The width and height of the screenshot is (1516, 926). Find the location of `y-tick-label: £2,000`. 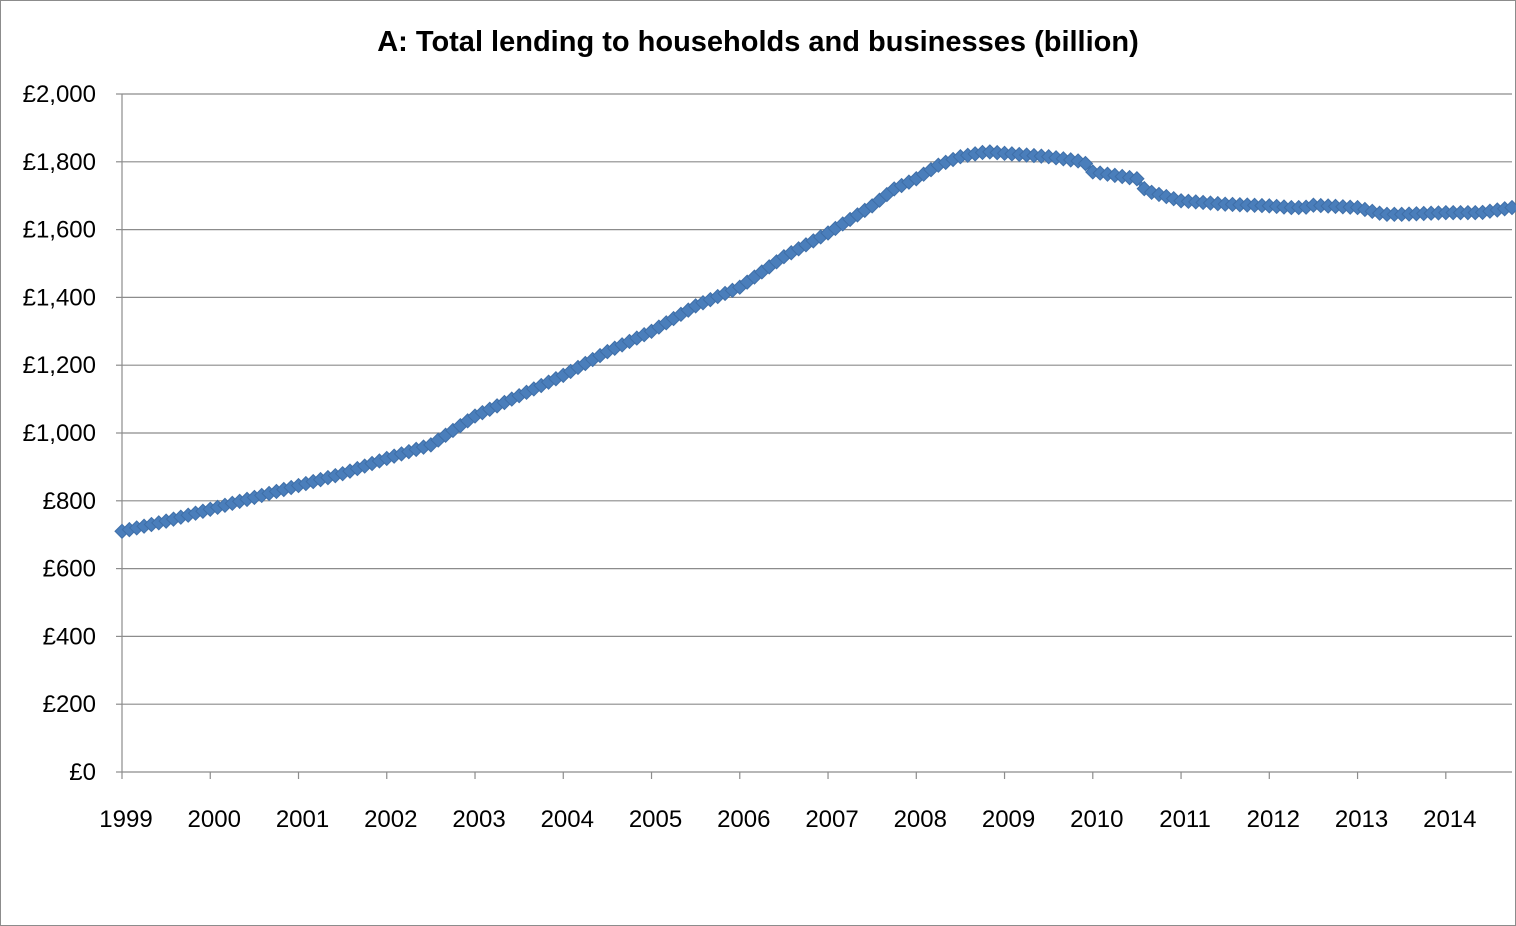

y-tick-label: £2,000 is located at coordinates (59, 94).